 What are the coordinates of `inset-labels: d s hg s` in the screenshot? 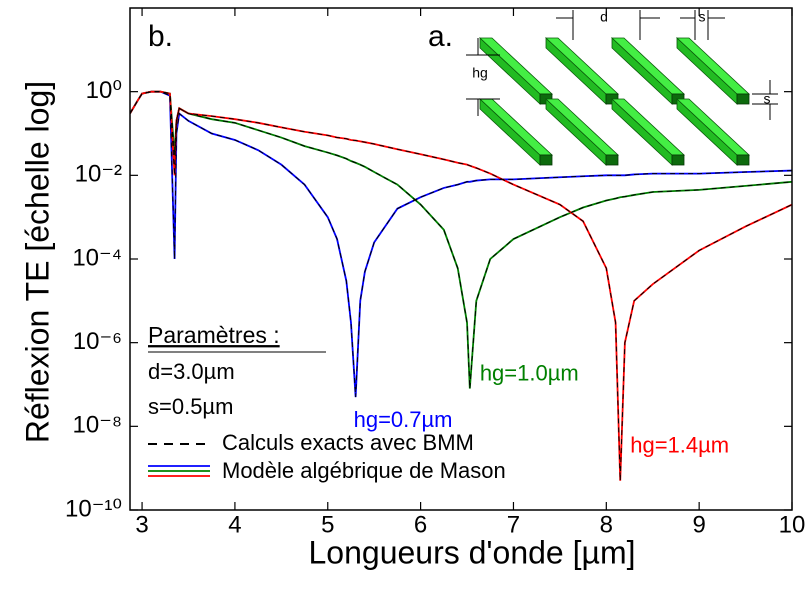 It's located at (621, 58).